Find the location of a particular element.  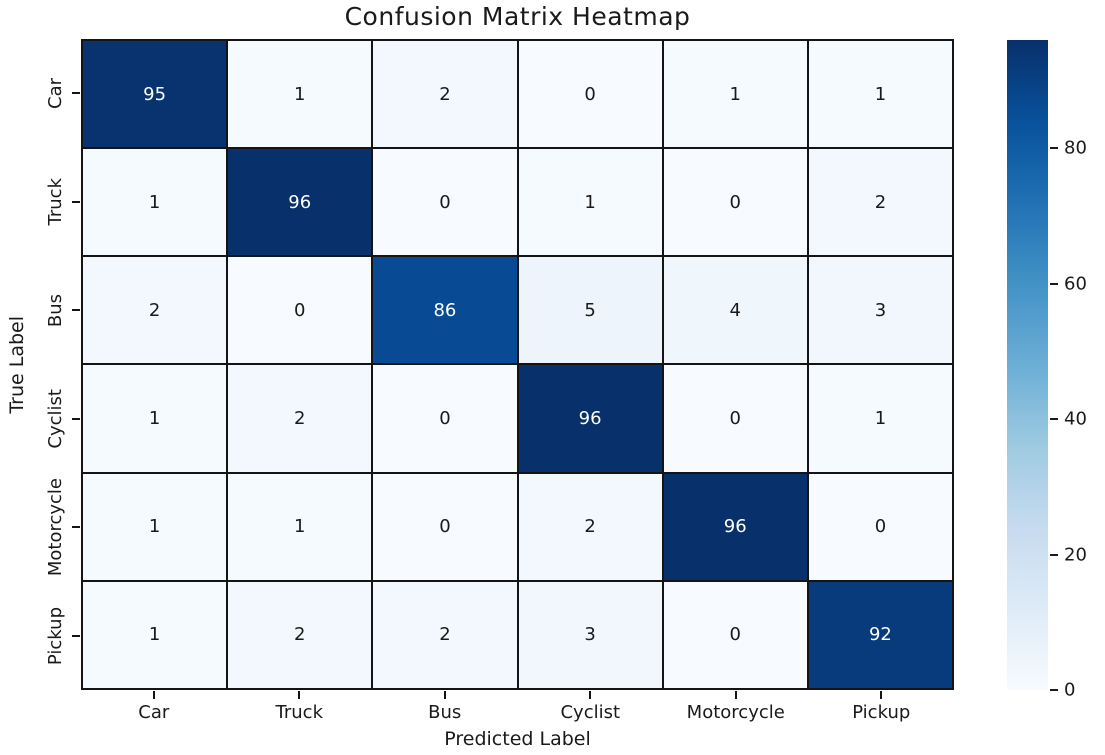

heatmap-cell-motorcycle-car: 1 is located at coordinates (155, 526).